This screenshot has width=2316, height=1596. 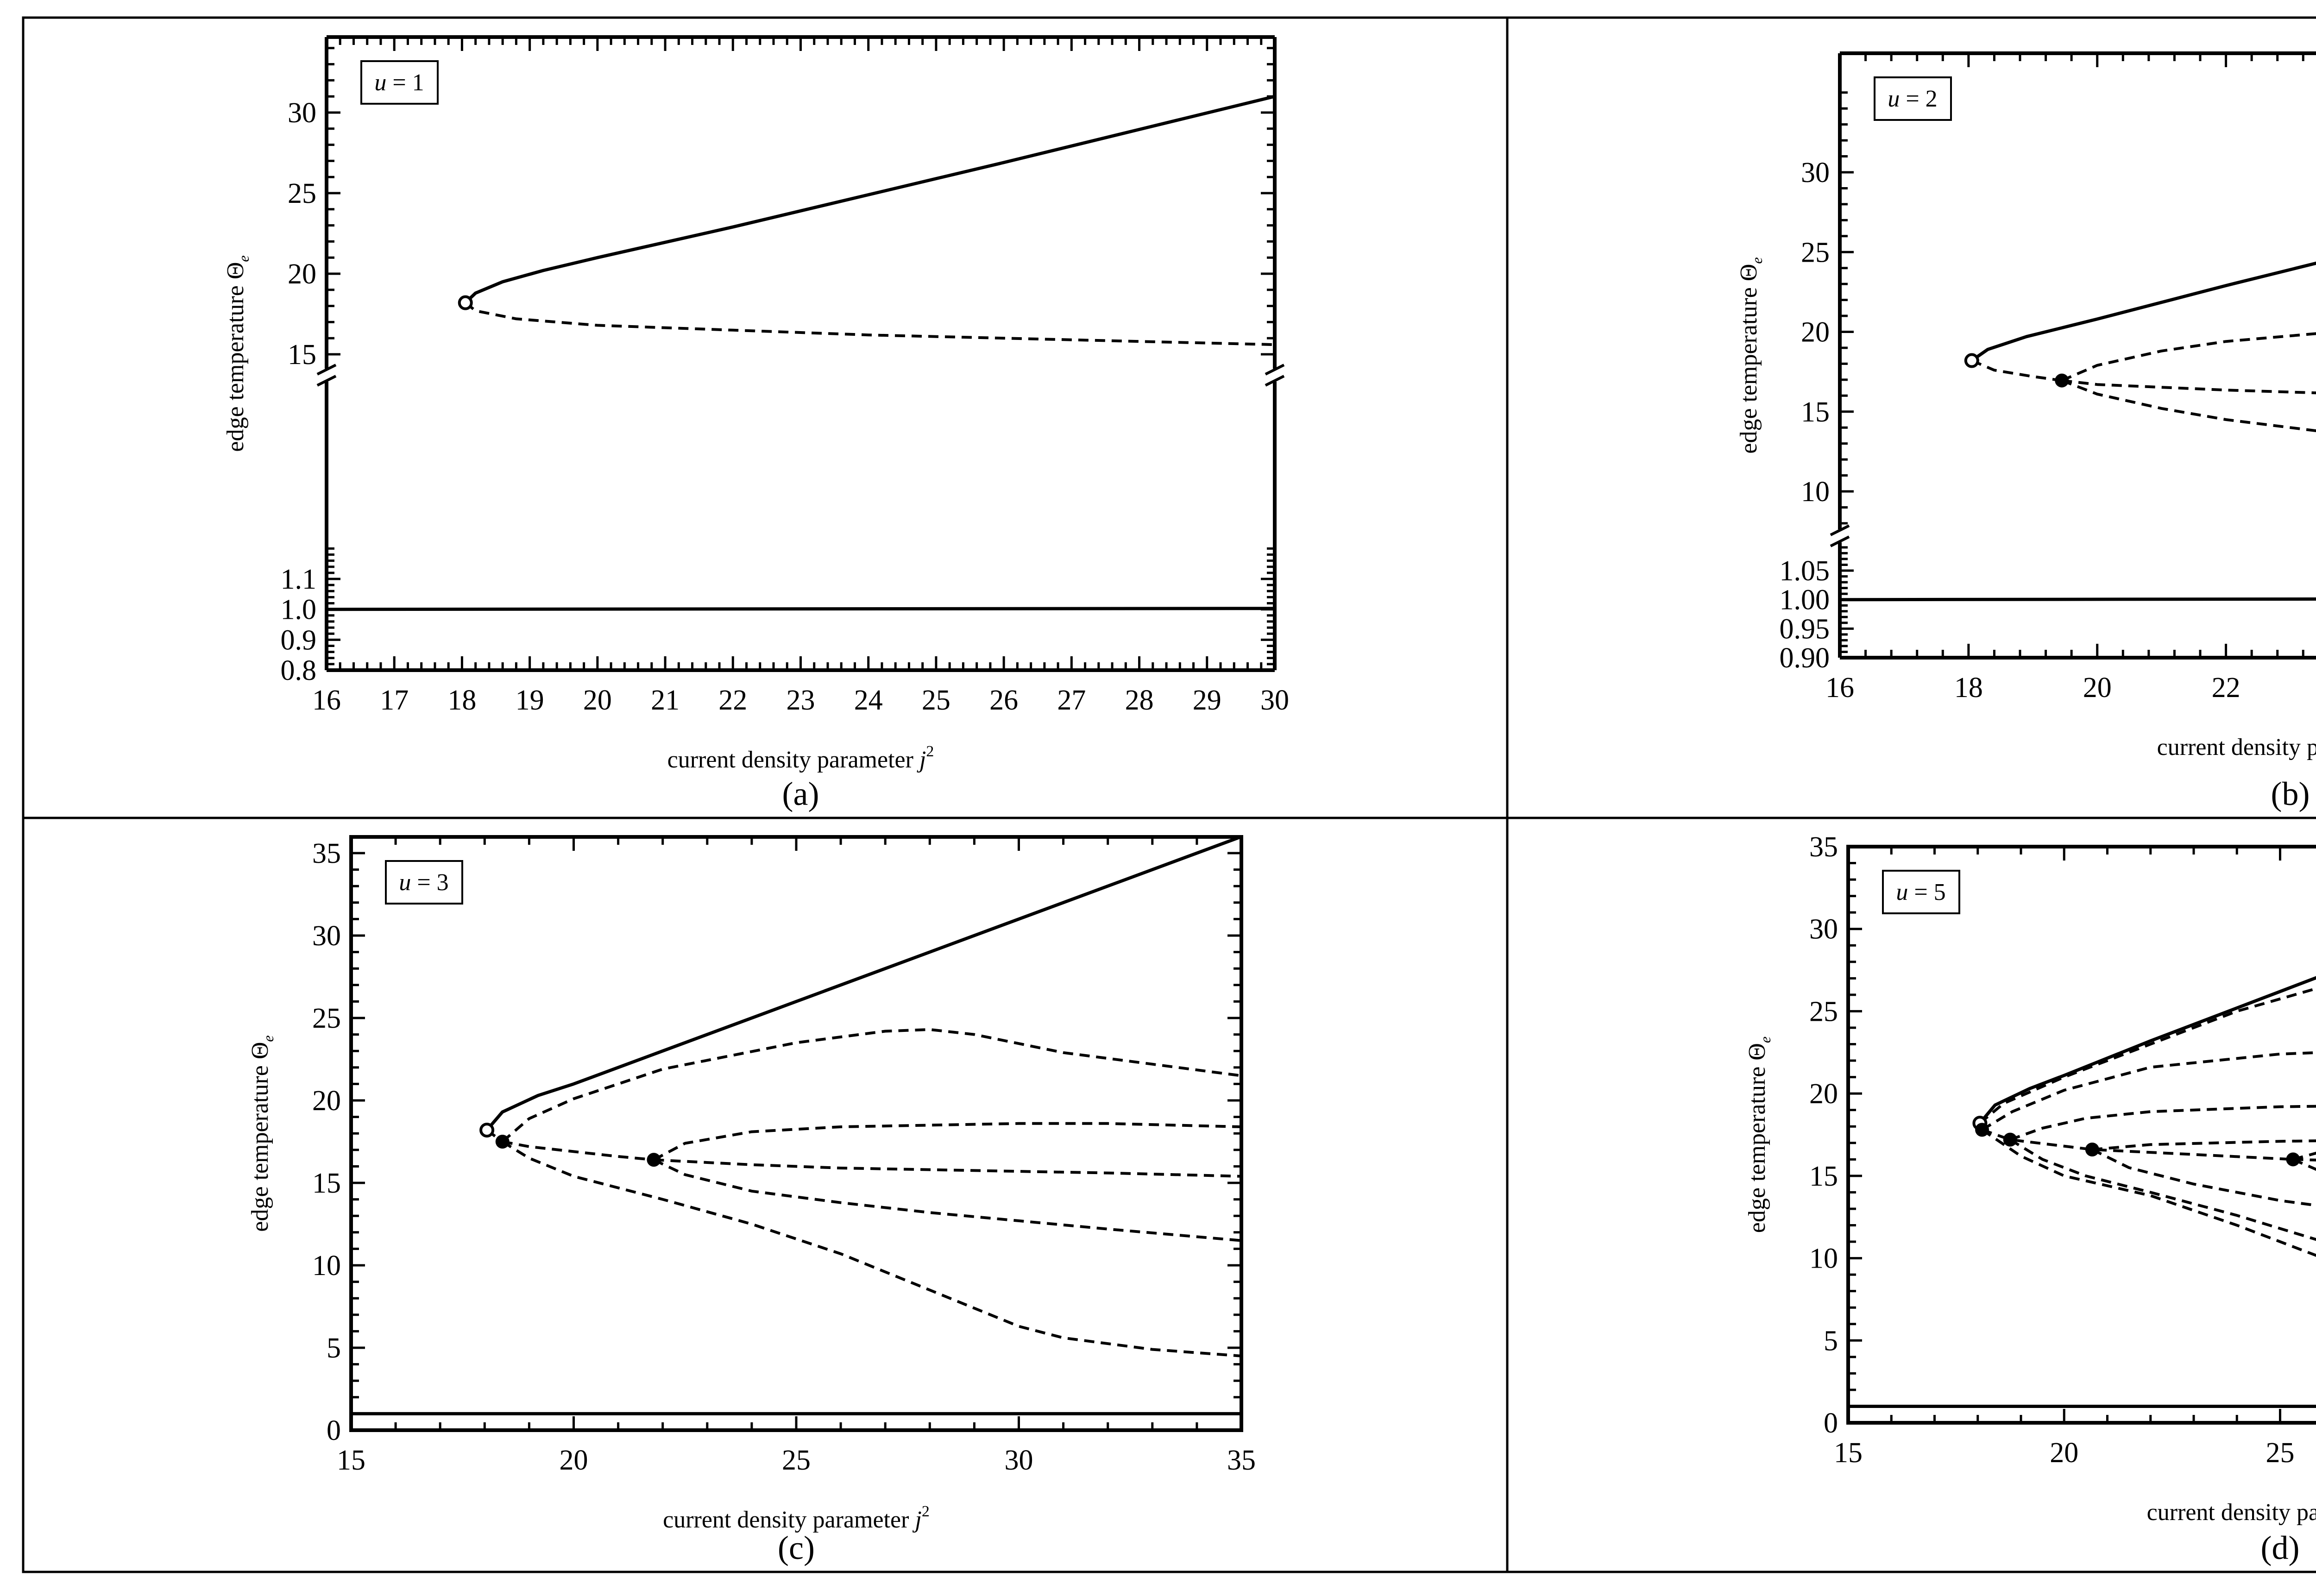 I want to click on x-axis-title-text: current density parameter, so click(x=2236, y=747).